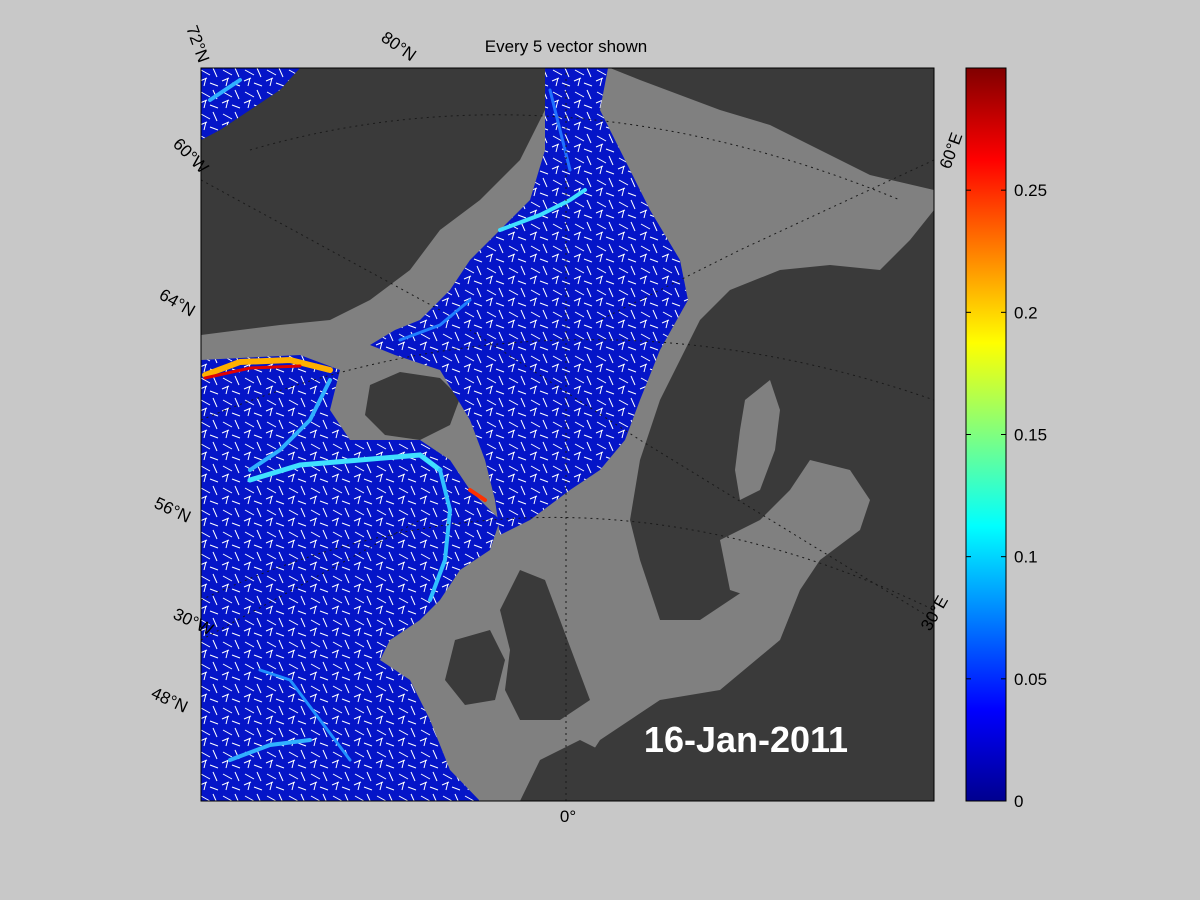  I want to click on colorbar-tick-label: 0.1, so click(1026, 557).